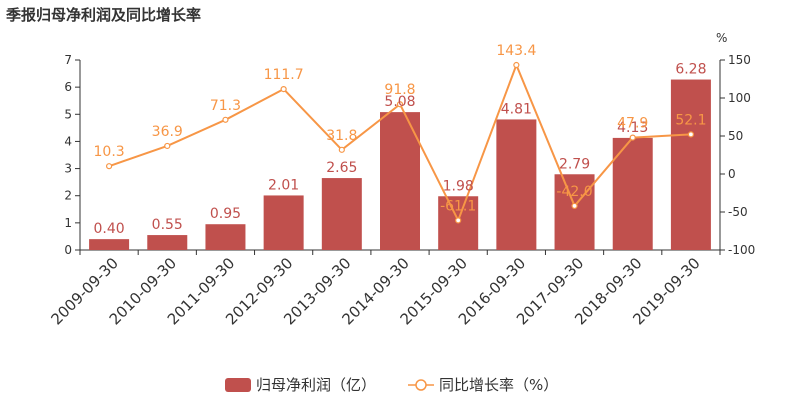 The height and width of the screenshot is (400, 800). I want to click on y-left-tick-label: 2, so click(68, 196).